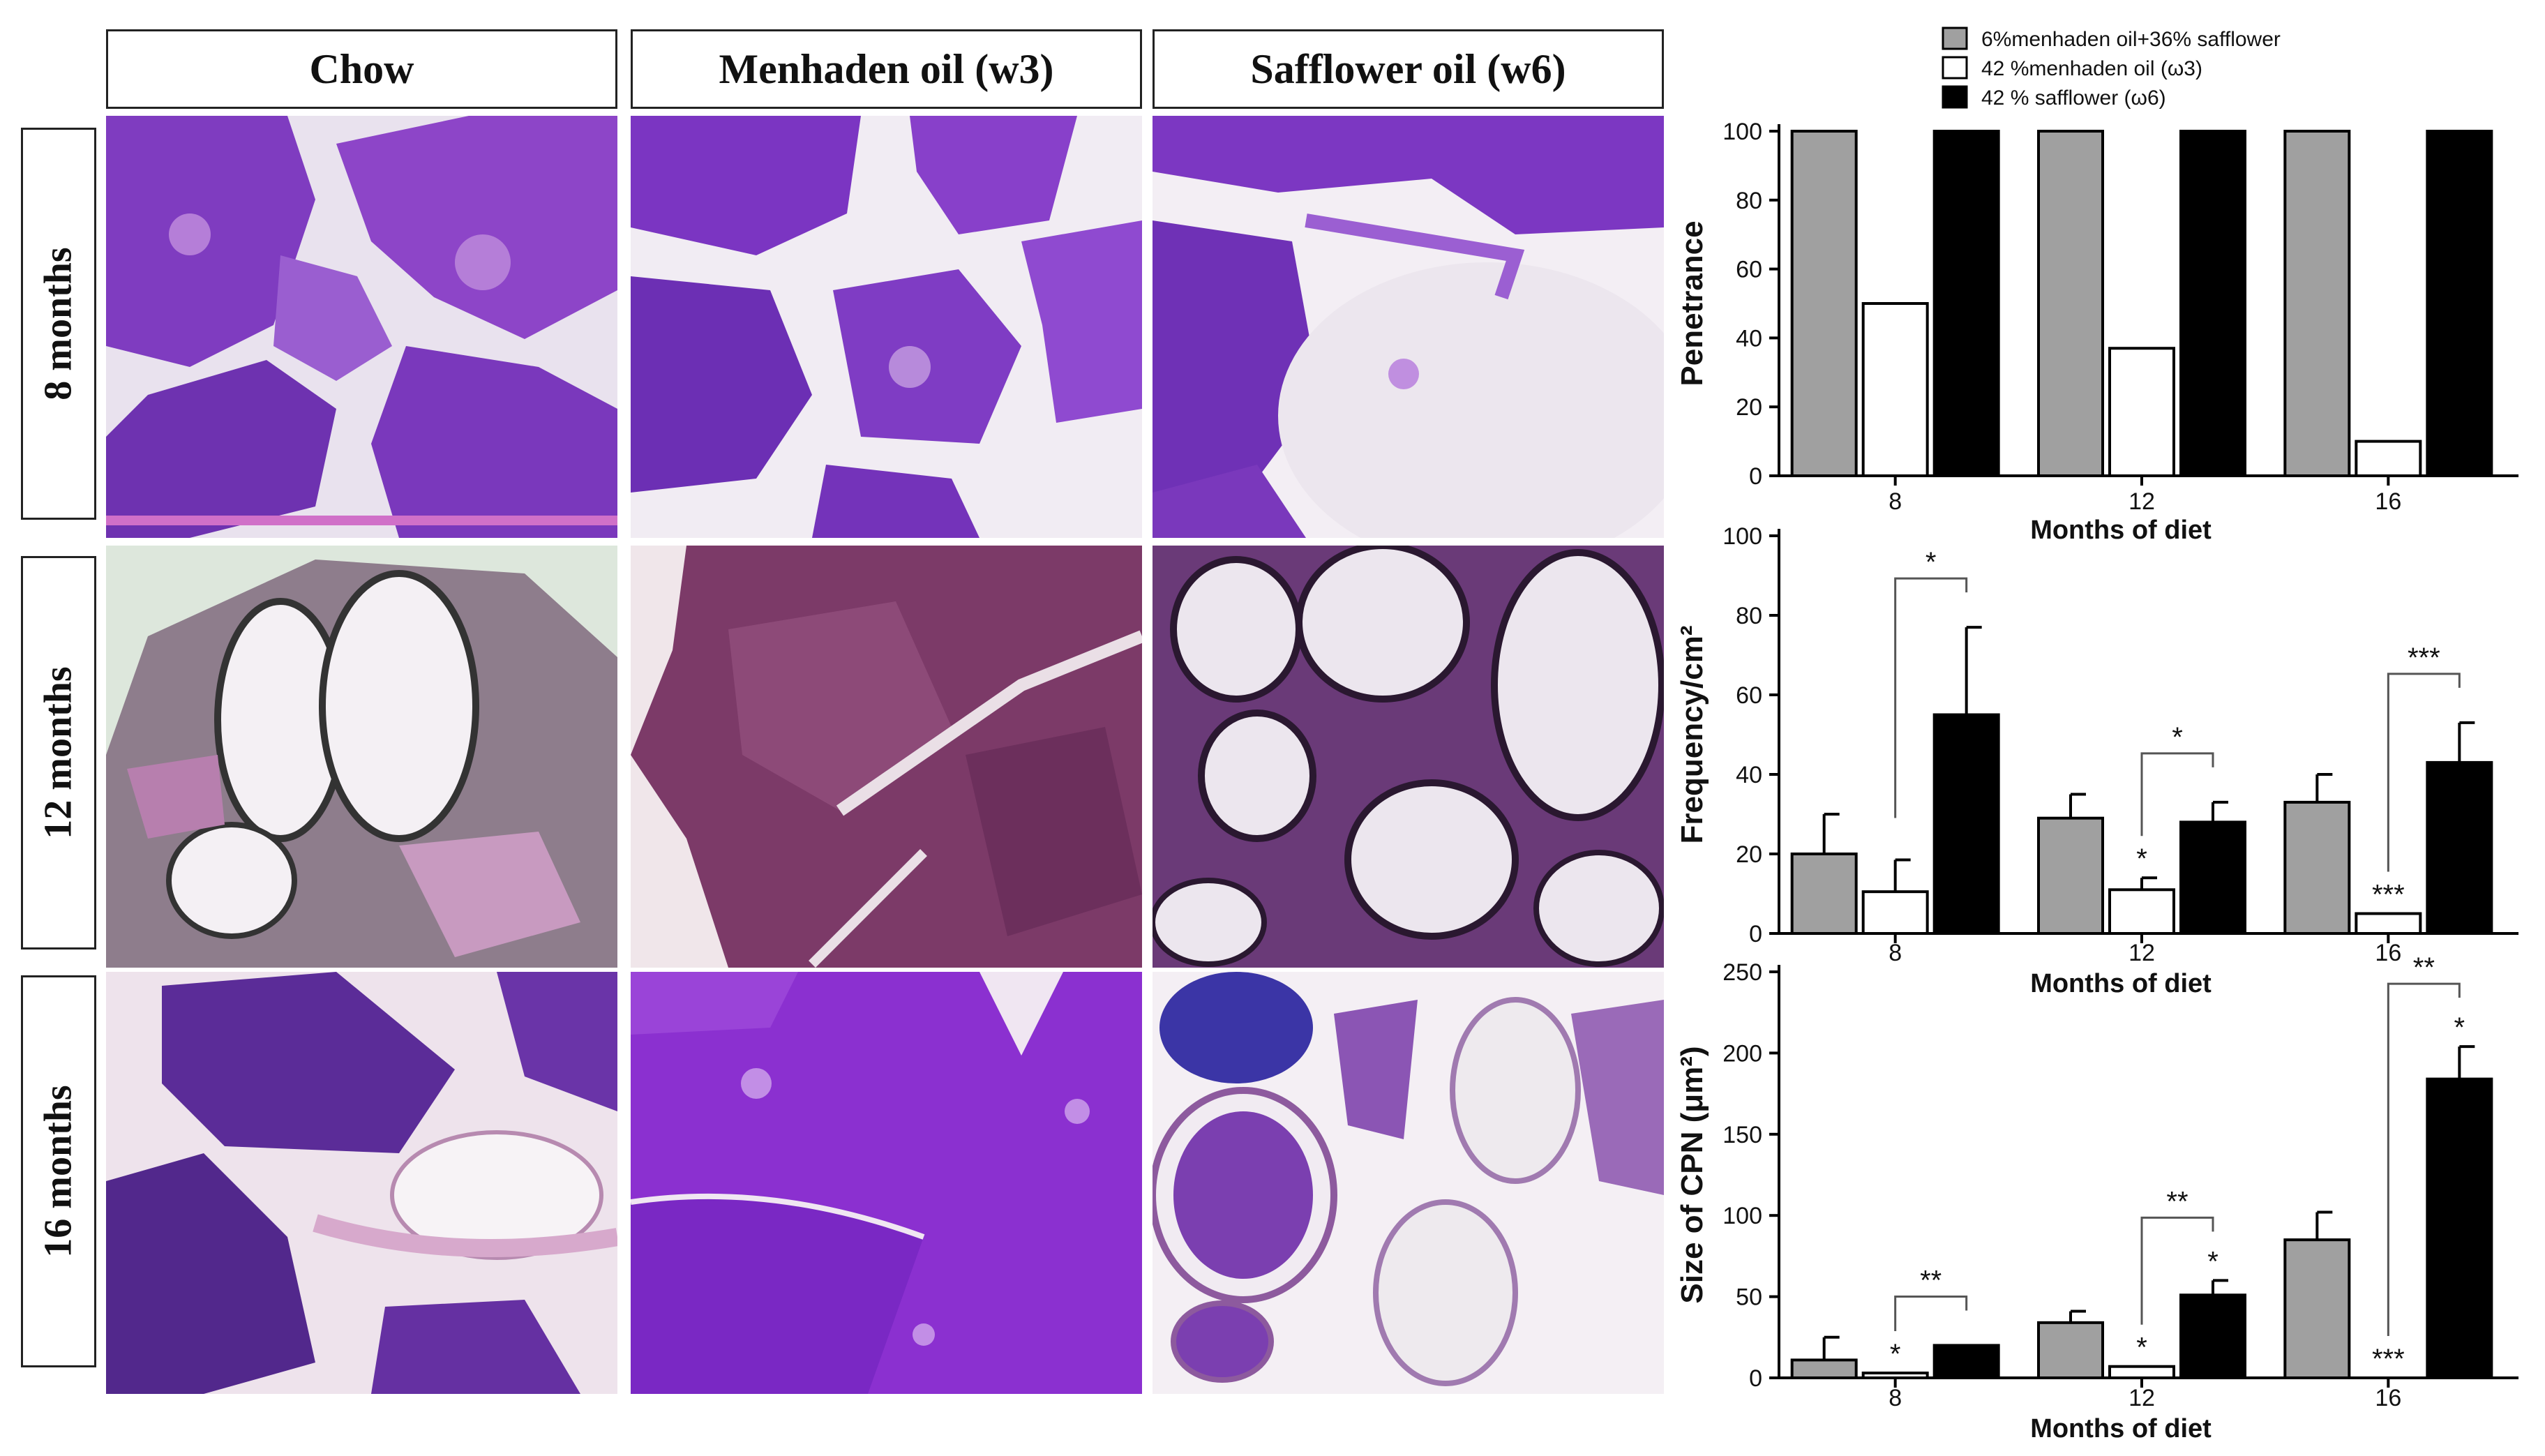  I want to click on chart-2-ytick-label: 20, so click(1749, 855).